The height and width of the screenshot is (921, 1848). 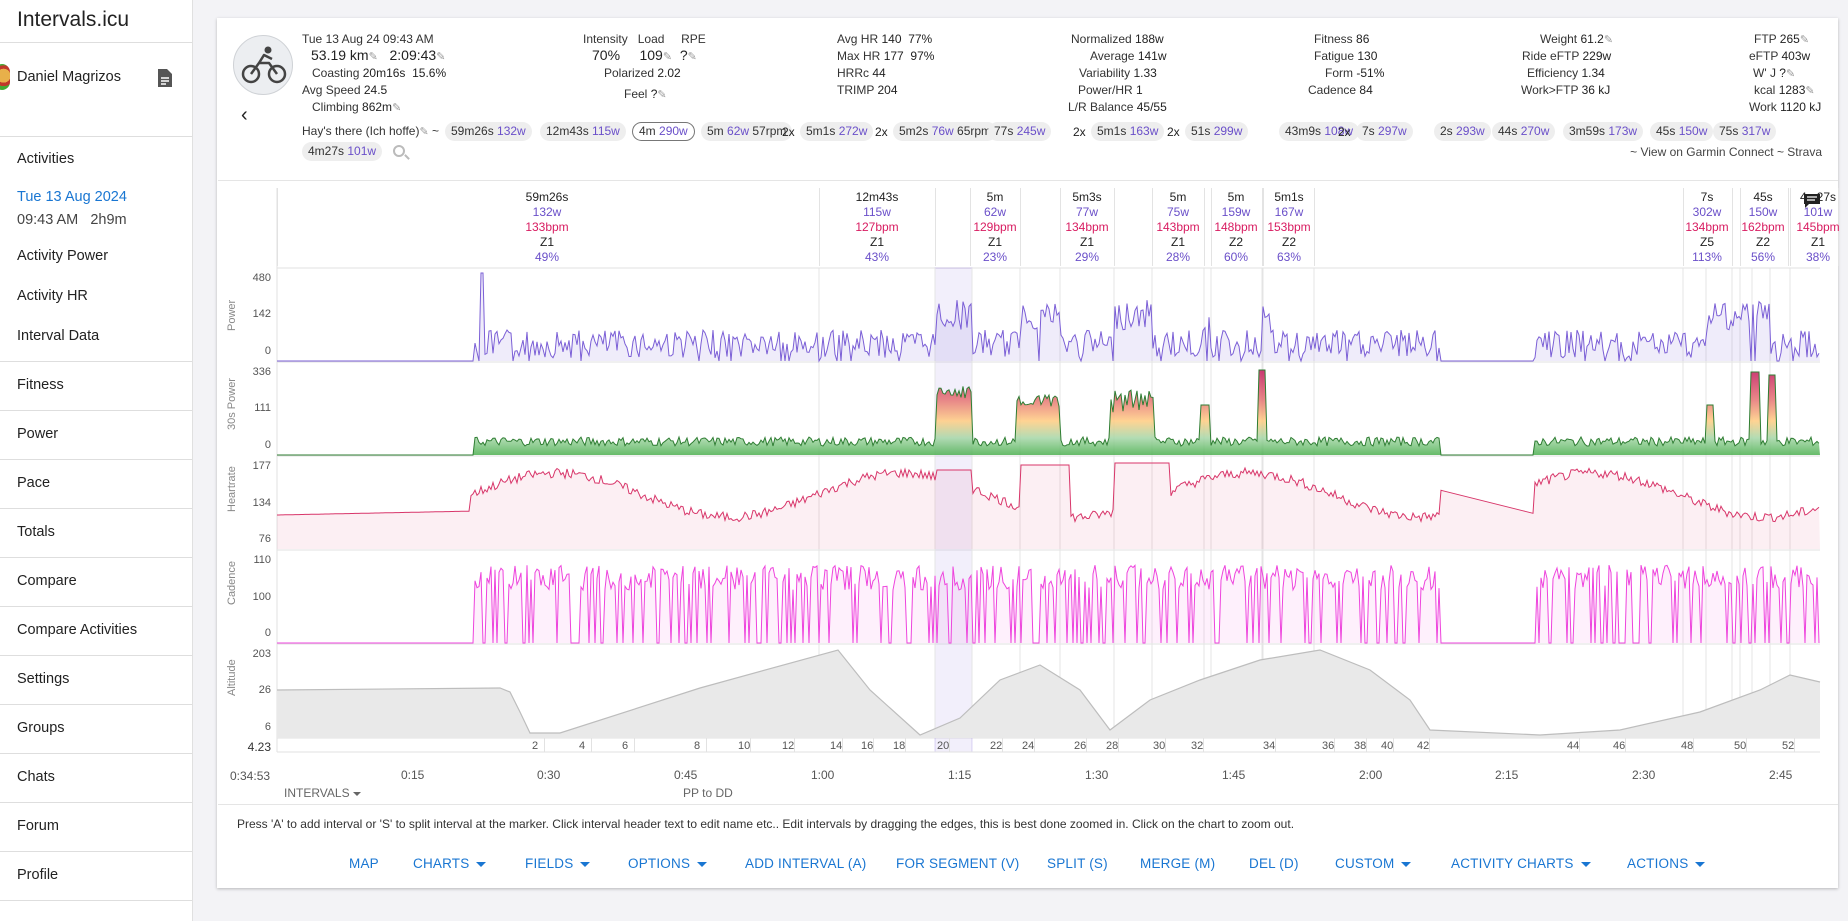 What do you see at coordinates (1112, 746) in the screenshot?
I see `lap-marker: 28` at bounding box center [1112, 746].